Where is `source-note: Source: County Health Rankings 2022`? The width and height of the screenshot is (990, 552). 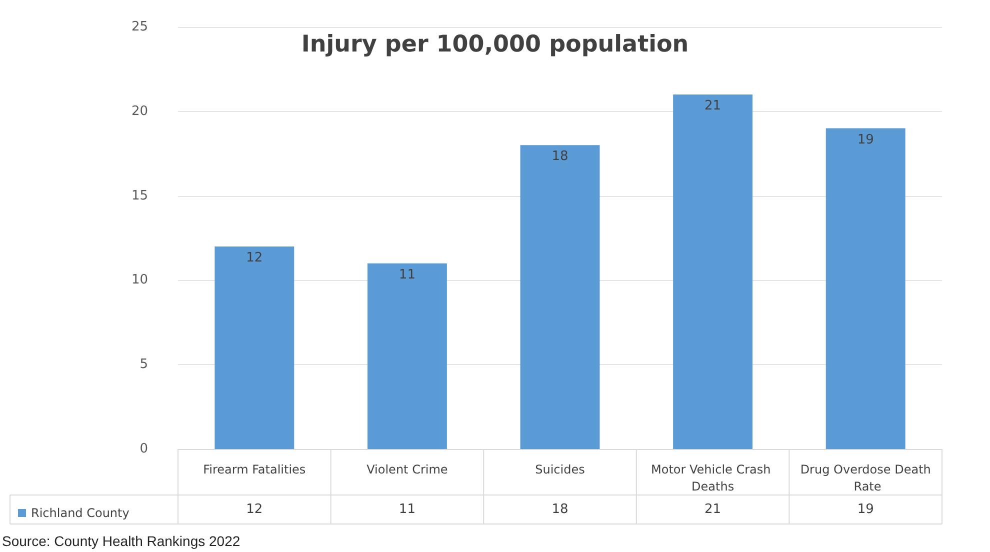
source-note: Source: County Health Rankings 2022 is located at coordinates (121, 541).